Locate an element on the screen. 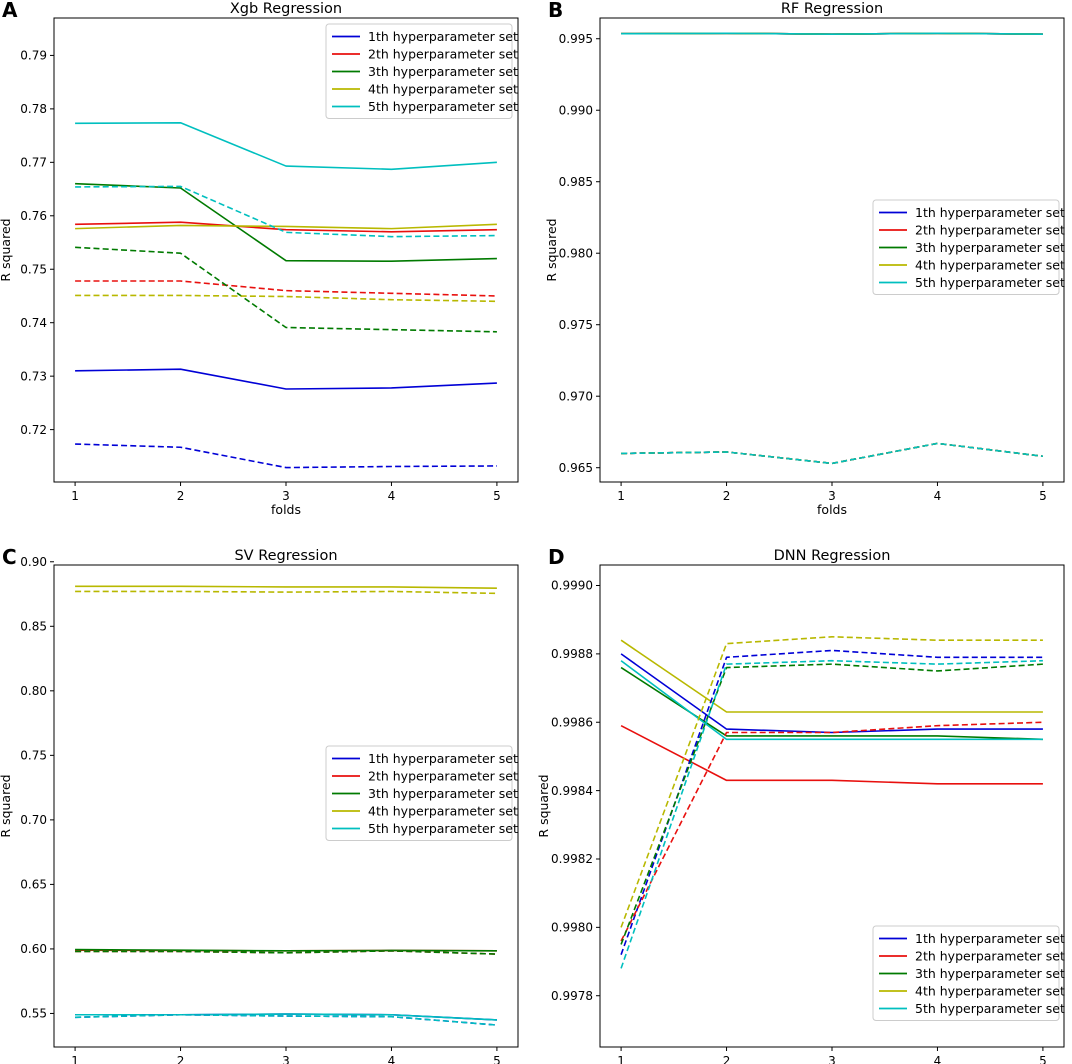 Image resolution: width=1072 pixels, height=1064 pixels. y-tick-label: 0.9984 is located at coordinates (572, 791).